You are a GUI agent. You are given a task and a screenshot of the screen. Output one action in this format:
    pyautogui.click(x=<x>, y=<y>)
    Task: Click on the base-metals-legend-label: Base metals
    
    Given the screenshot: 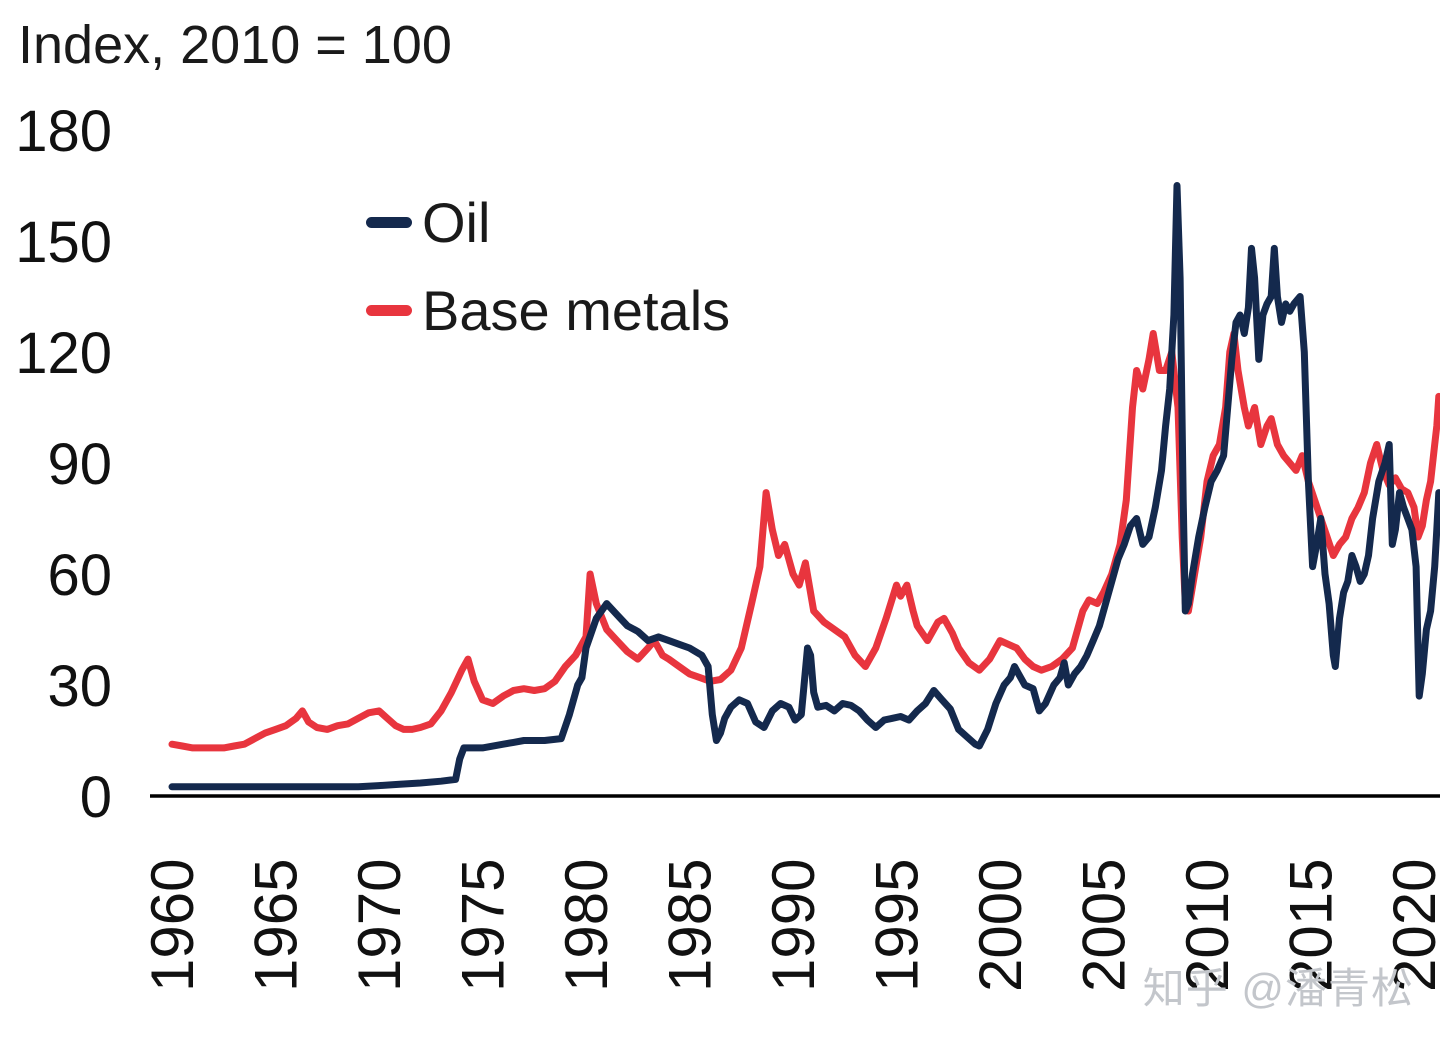 What is the action you would take?
    pyautogui.click(x=576, y=310)
    